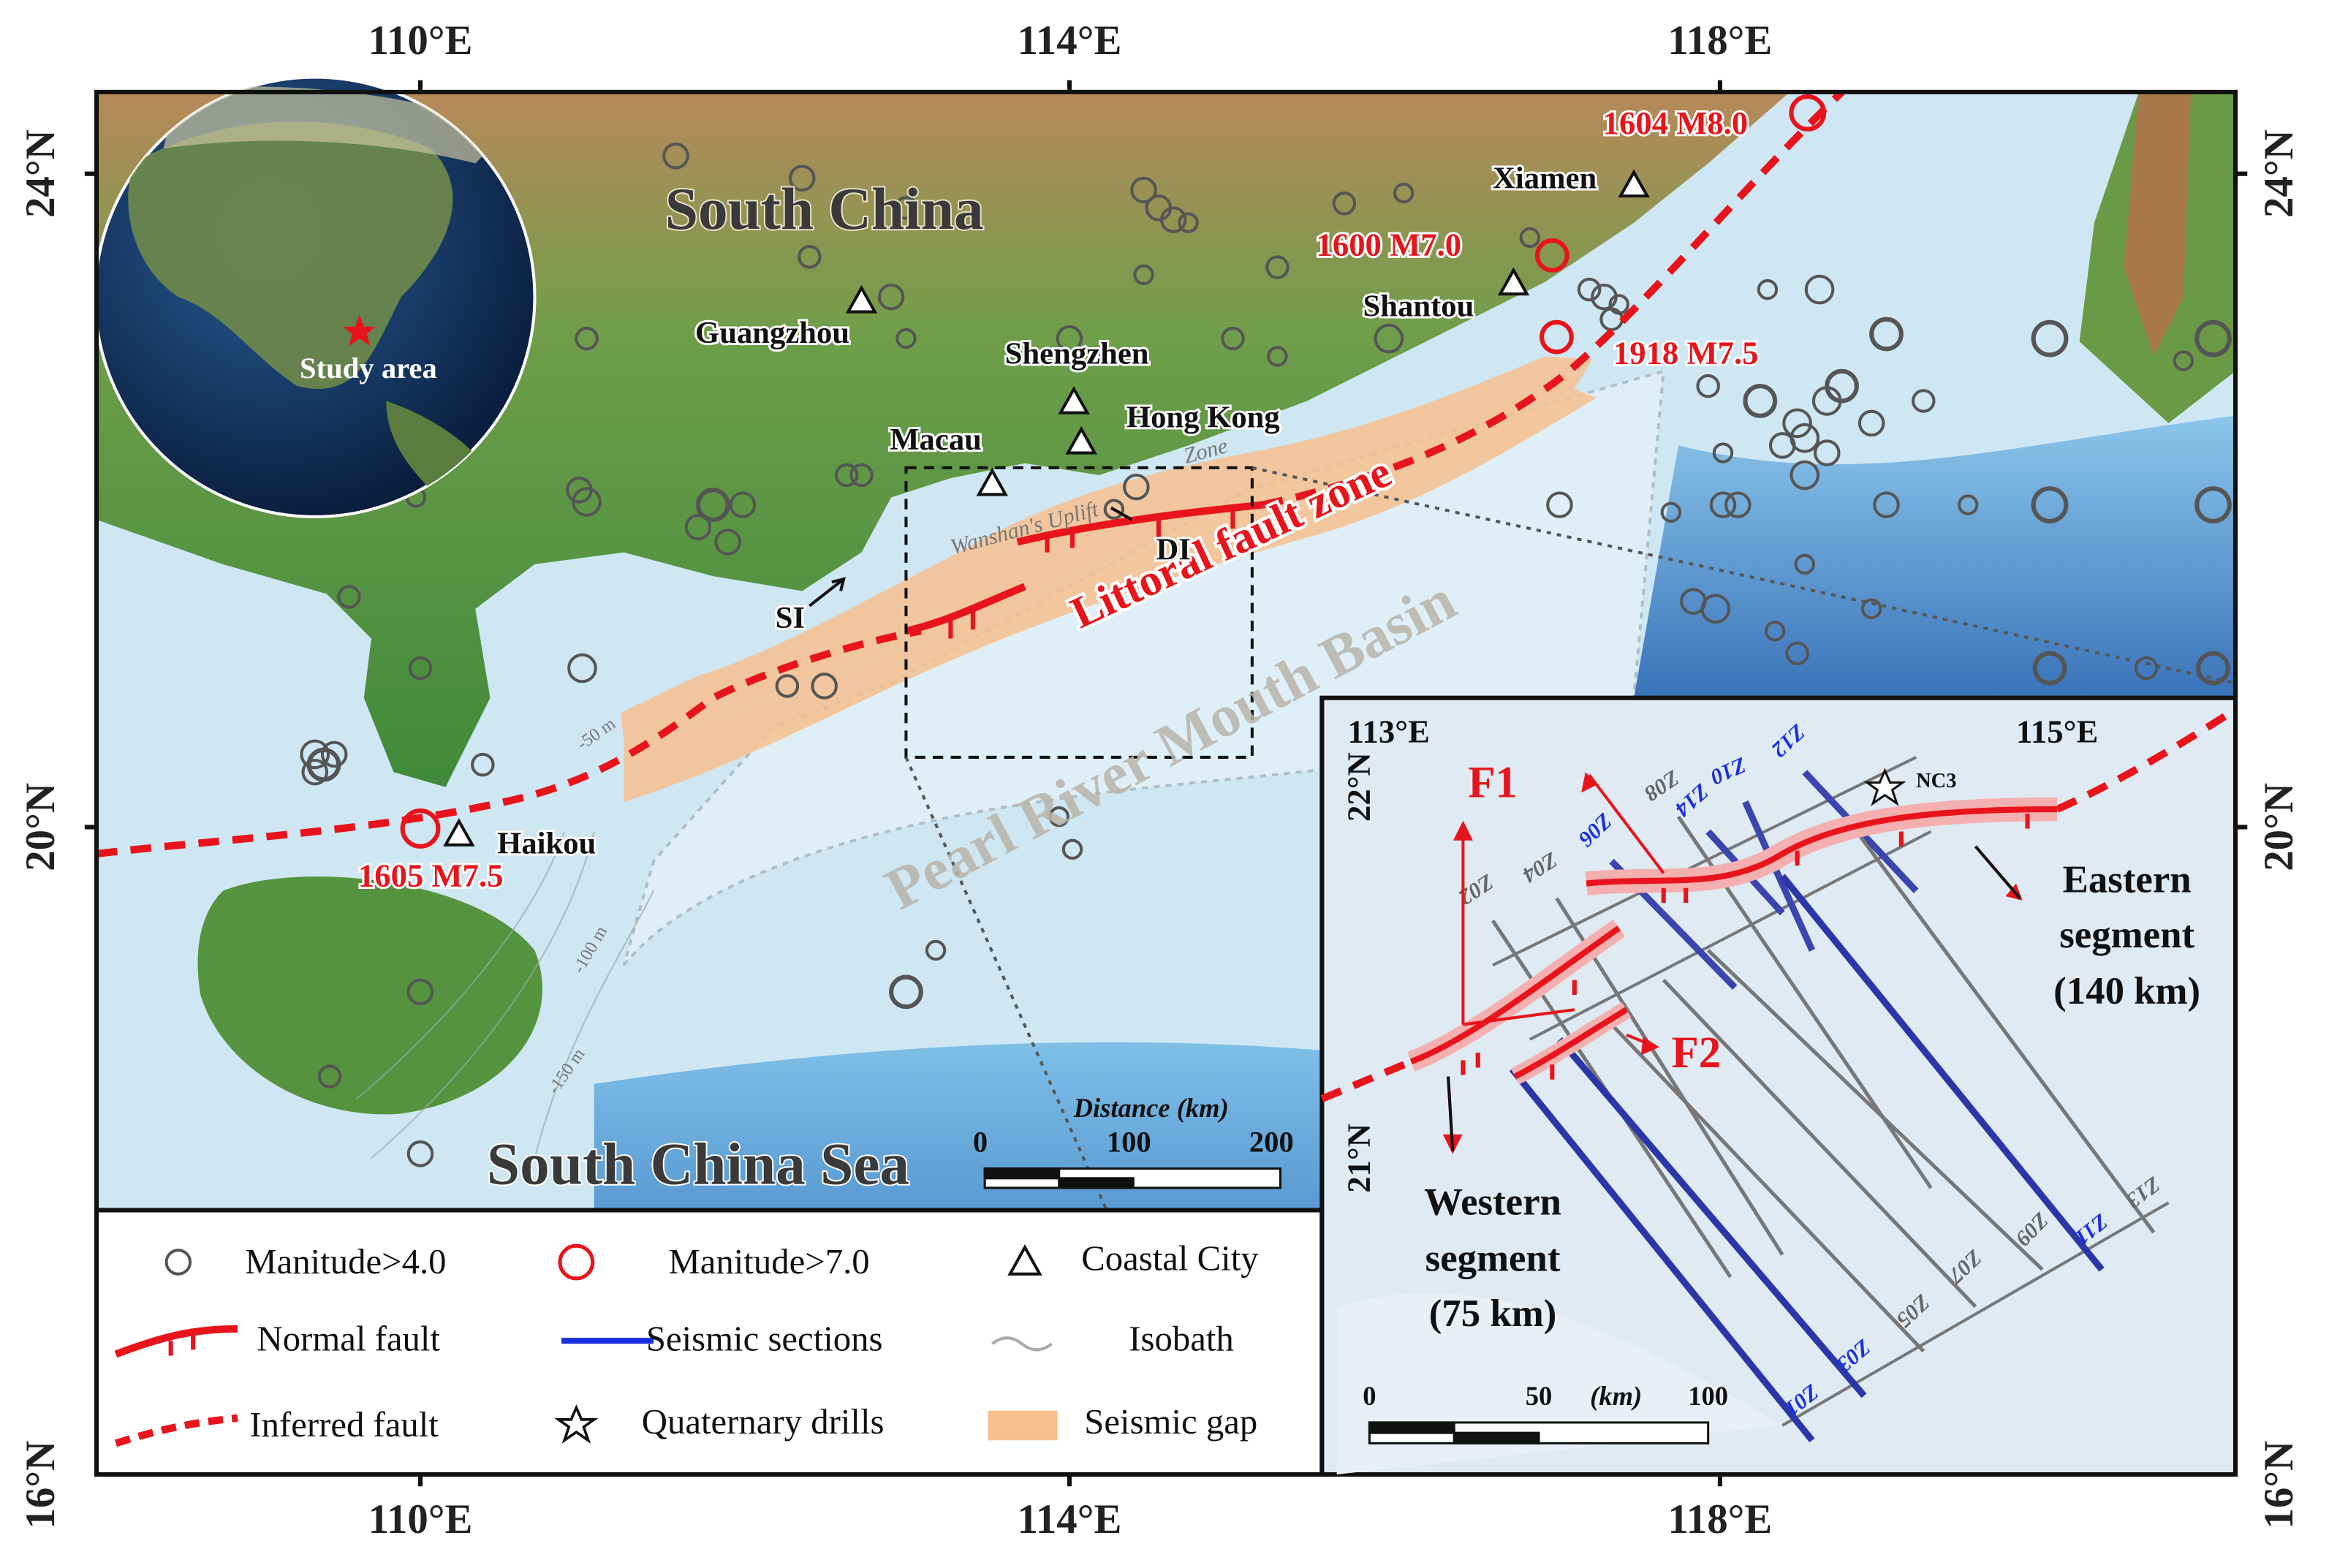 Image resolution: width=2329 pixels, height=1568 pixels. What do you see at coordinates (1676, 123) in the screenshot?
I see `quake-label: 1604 M8.0` at bounding box center [1676, 123].